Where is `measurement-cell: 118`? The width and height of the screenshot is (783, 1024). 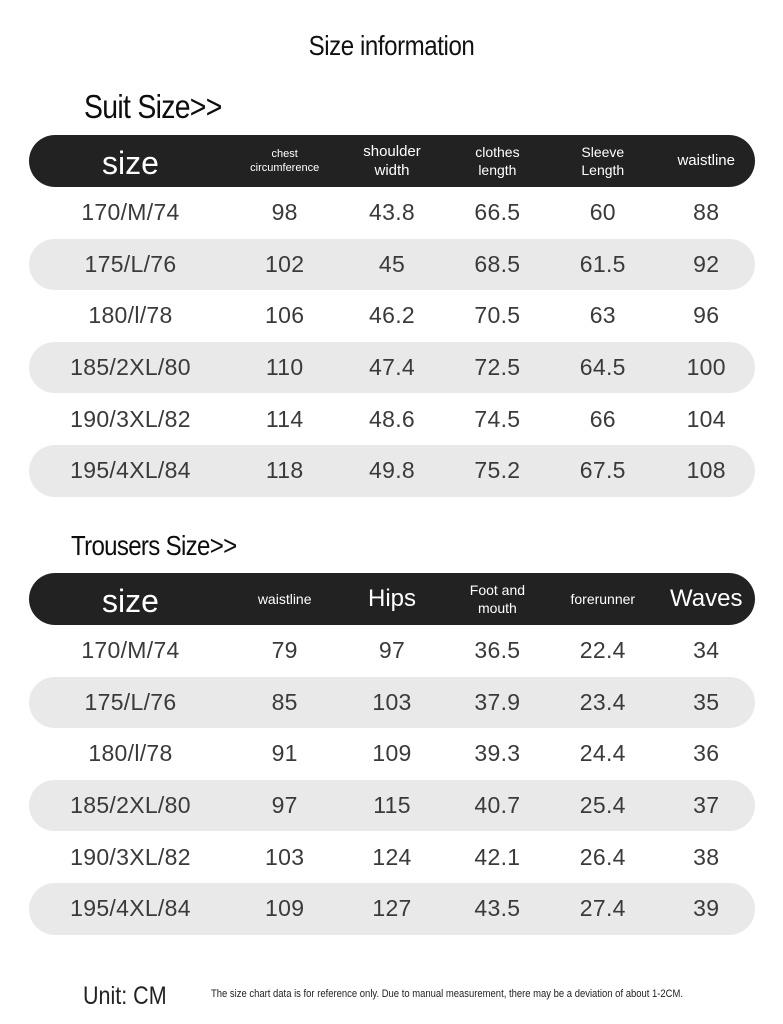
measurement-cell: 118 is located at coordinates (284, 470).